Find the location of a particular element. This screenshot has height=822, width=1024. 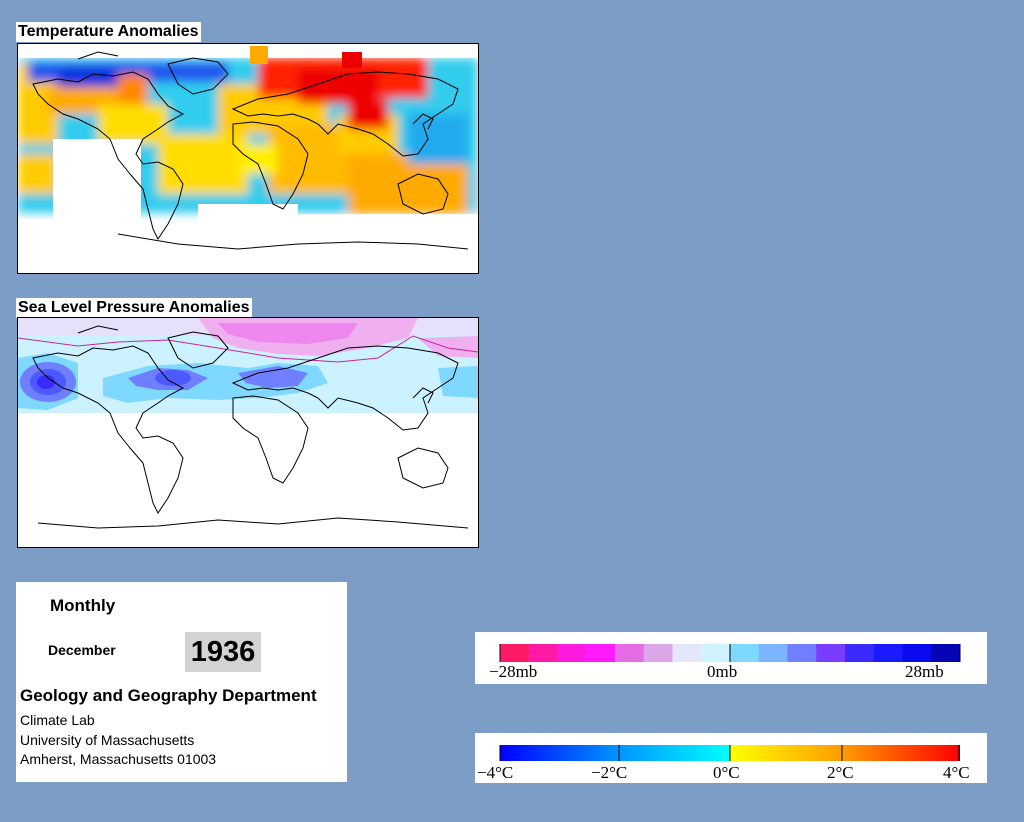

temperature-field is located at coordinates (248, 136).